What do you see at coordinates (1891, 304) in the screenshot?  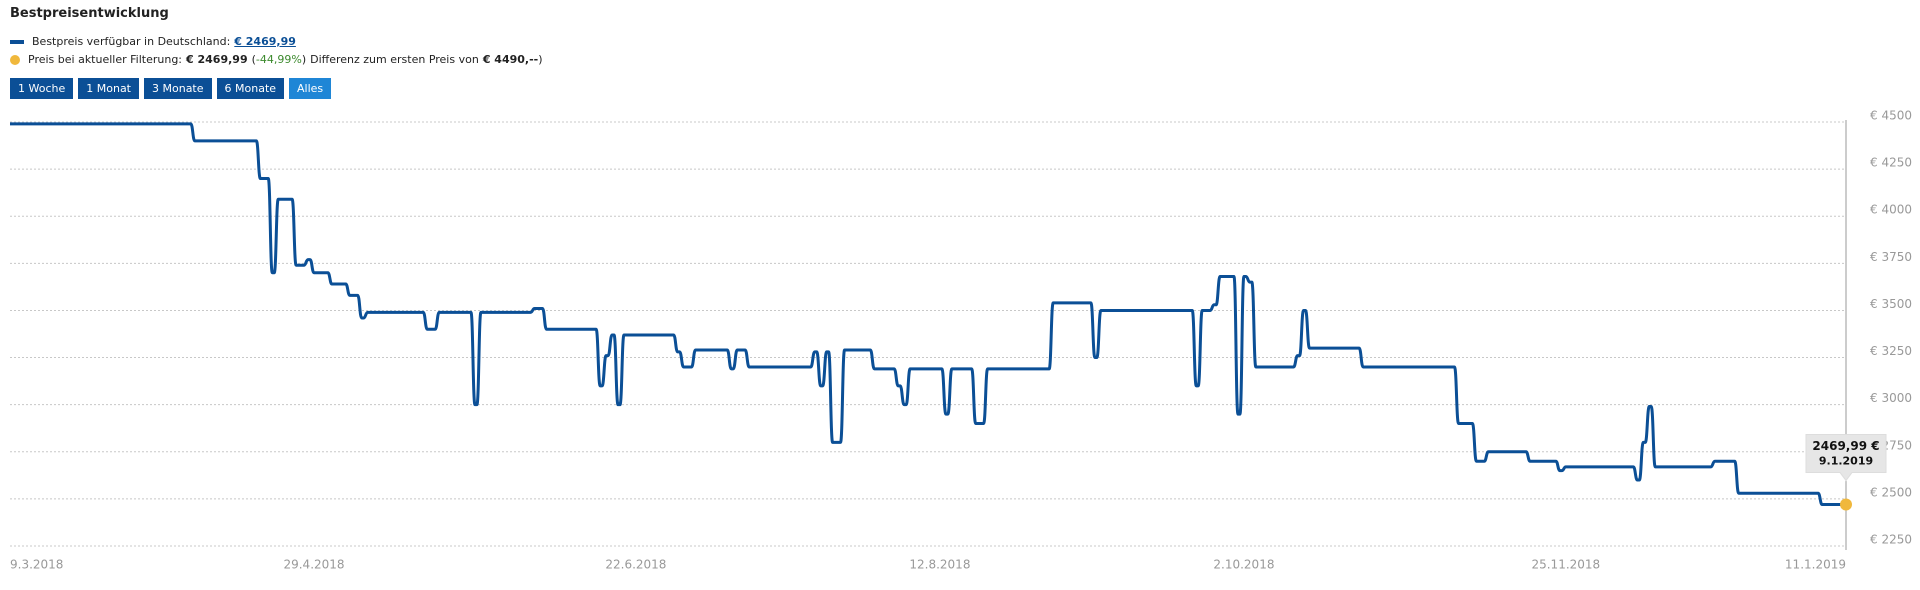 I see `y-tick-label: € 3500` at bounding box center [1891, 304].